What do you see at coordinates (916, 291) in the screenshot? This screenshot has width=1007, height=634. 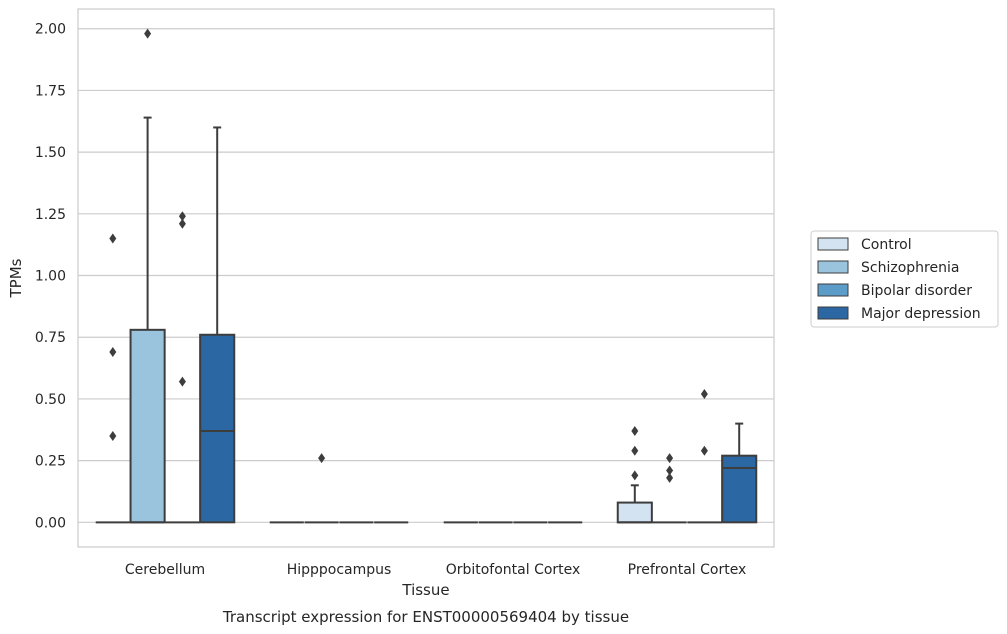 I see `legend-label: Bipolar disorder` at bounding box center [916, 291].